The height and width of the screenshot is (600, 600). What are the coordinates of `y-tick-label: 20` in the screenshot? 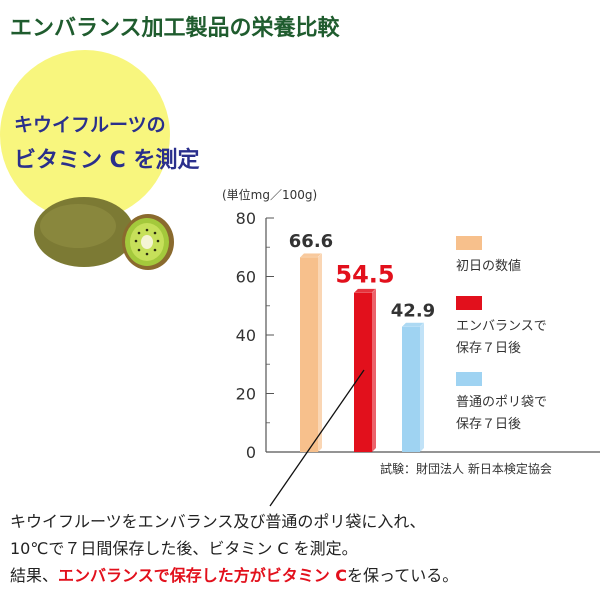 It's located at (246, 394).